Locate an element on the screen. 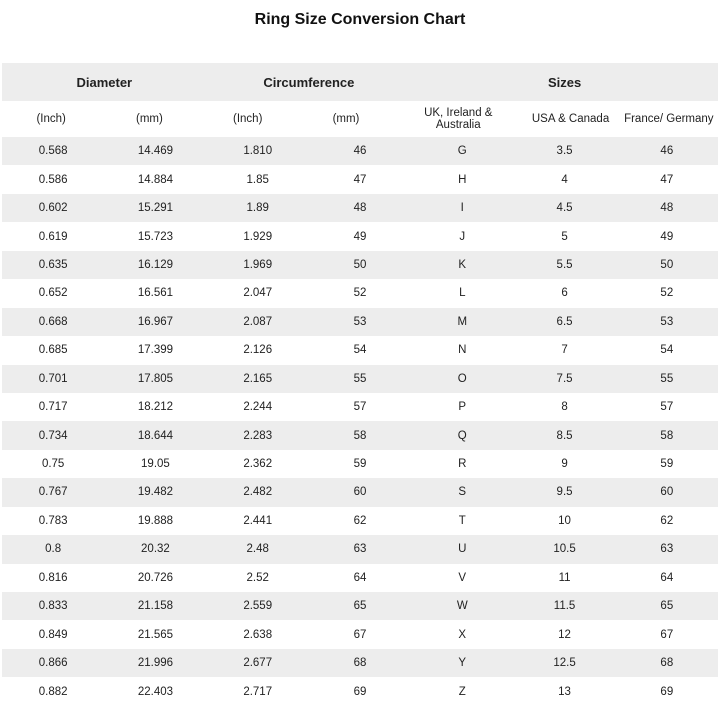 Image resolution: width=720 pixels, height=720 pixels. table-cell: 0.816 is located at coordinates (53, 577).